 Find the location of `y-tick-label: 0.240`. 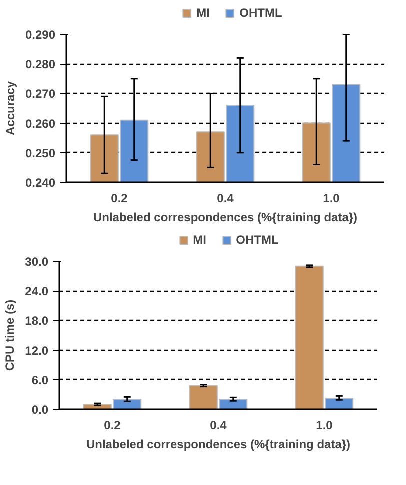

y-tick-label: 0.240 is located at coordinates (40, 183).